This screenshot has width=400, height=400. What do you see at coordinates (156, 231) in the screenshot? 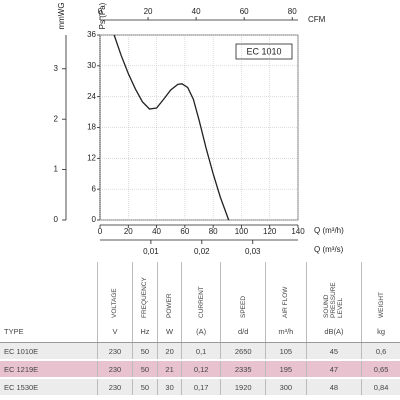
I see `x-tick-label: 40` at bounding box center [156, 231].